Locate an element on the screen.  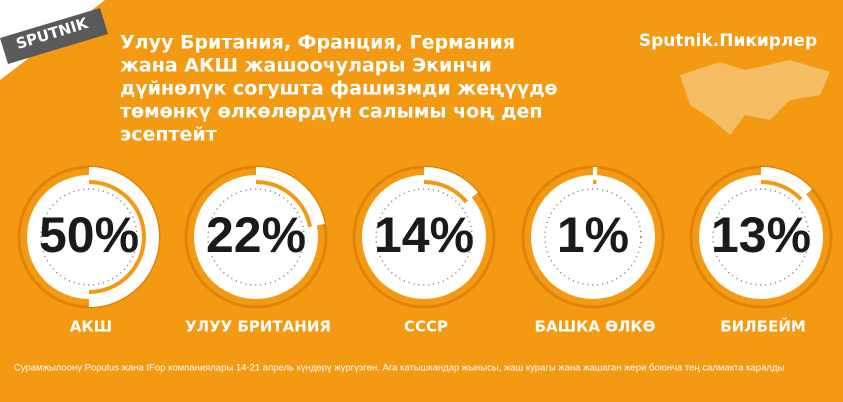
map-shape is located at coordinates (755, 97).